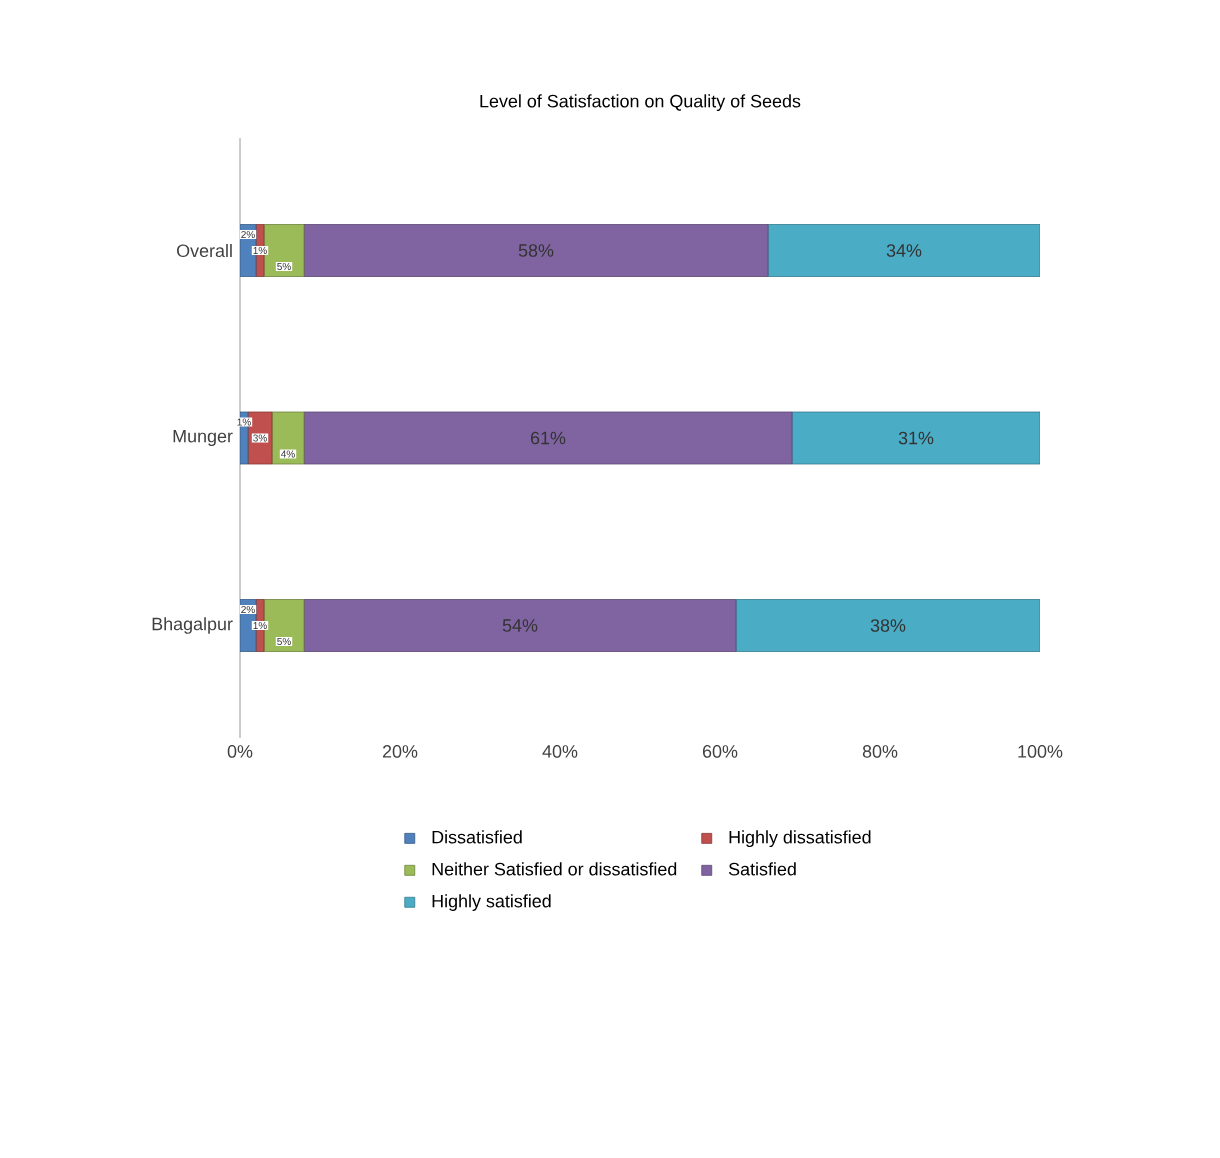 This screenshot has height=1158, width=1220. Describe the element at coordinates (762, 869) in the screenshot. I see `legend-label: Satisfied` at that location.